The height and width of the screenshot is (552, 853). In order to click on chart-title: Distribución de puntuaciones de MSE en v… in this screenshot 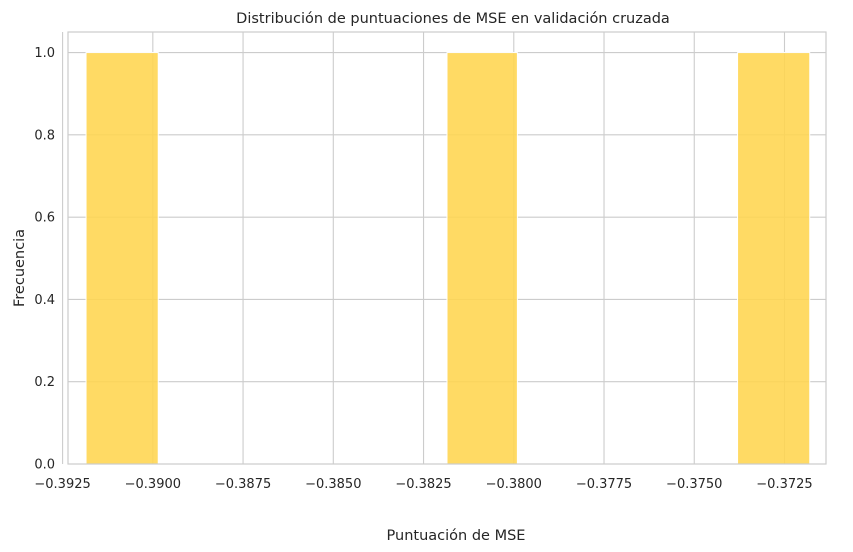, I will do `click(453, 19)`.